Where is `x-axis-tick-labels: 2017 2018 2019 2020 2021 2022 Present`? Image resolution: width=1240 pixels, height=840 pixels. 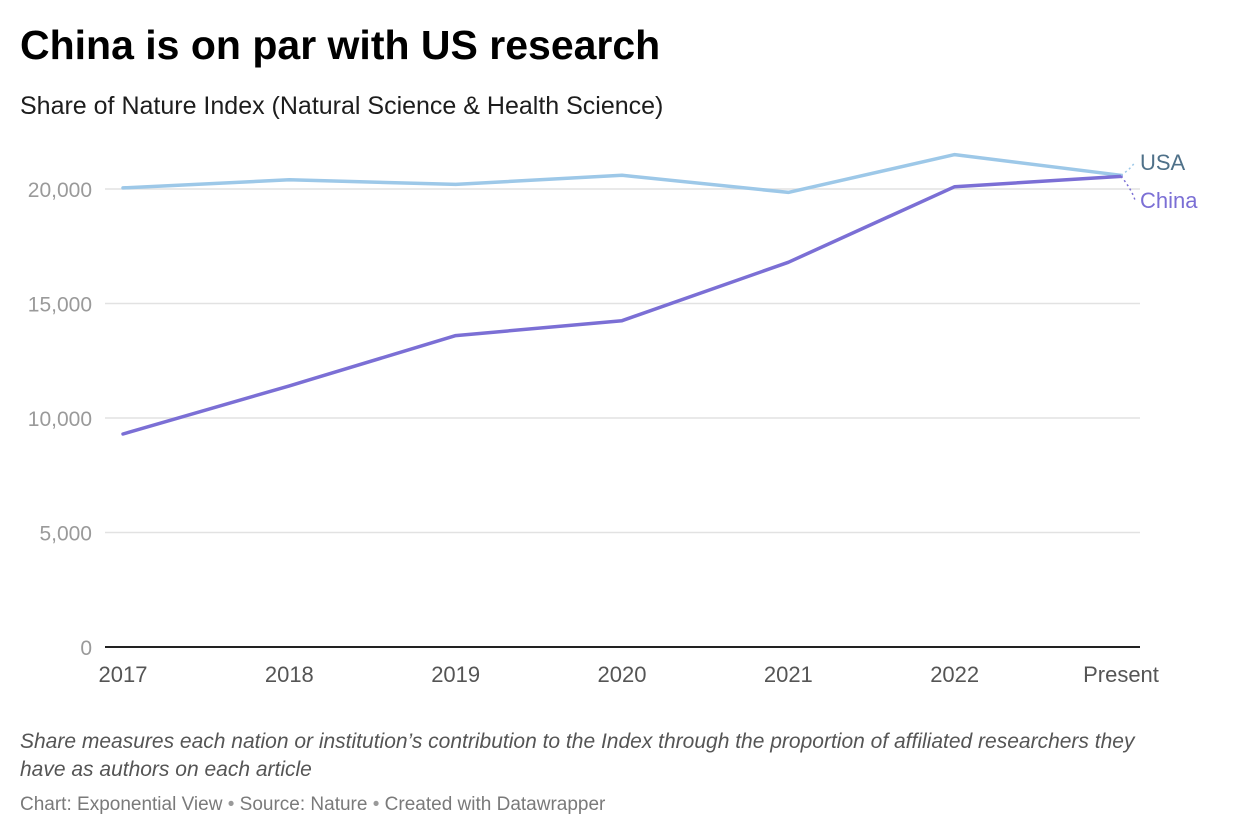
x-axis-tick-labels: 2017 2018 2019 2020 2021 2022 Present is located at coordinates (629, 674).